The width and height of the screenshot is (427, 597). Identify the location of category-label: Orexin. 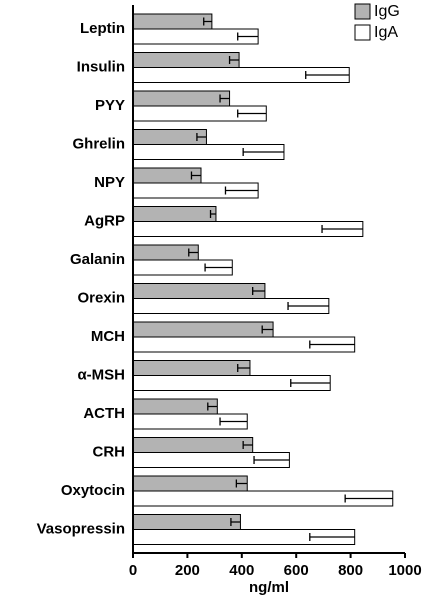
(101, 297).